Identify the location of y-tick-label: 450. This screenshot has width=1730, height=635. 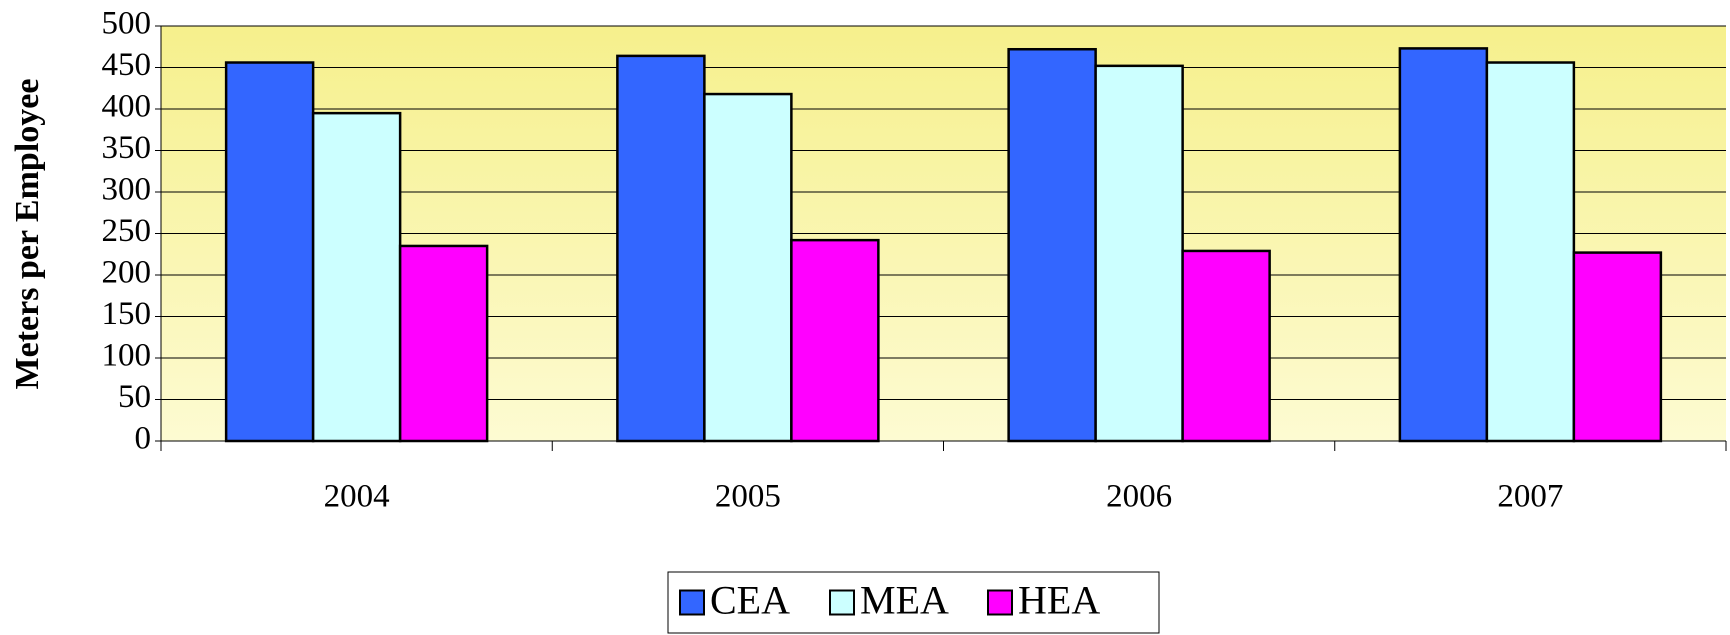
(127, 65).